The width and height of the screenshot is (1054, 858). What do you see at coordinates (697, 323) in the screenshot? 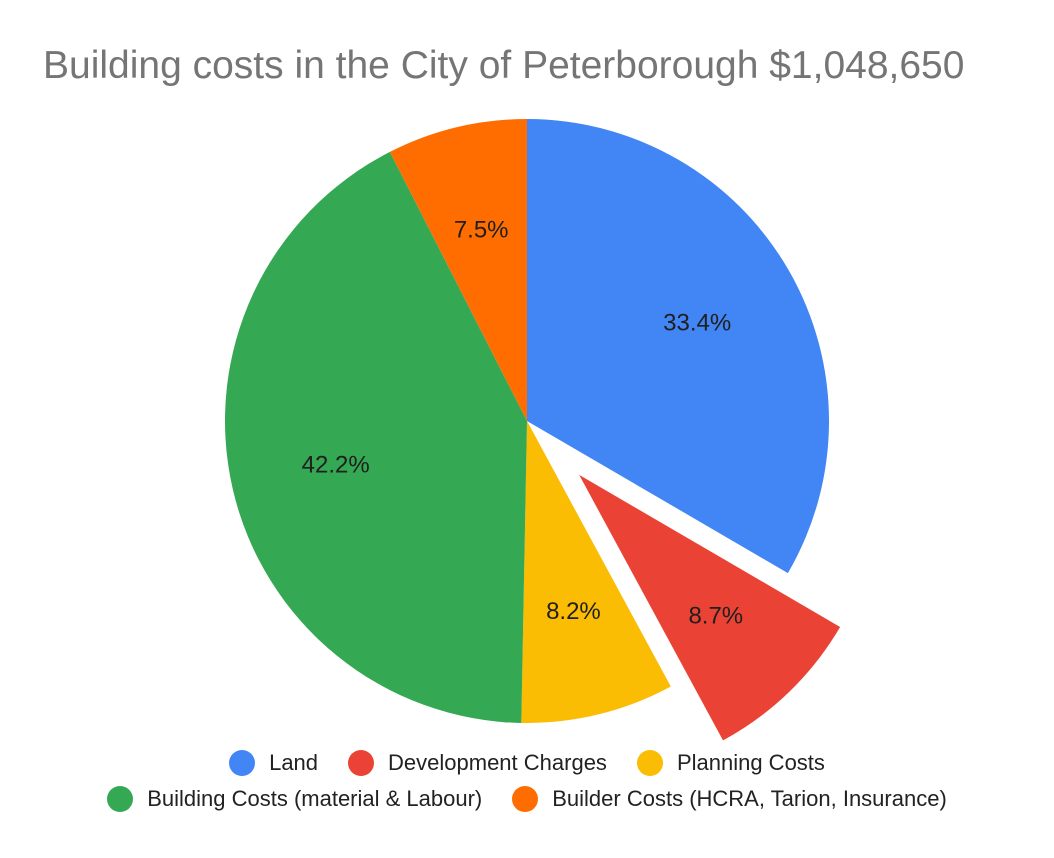
I see `data-label-land: 33.4%` at bounding box center [697, 323].